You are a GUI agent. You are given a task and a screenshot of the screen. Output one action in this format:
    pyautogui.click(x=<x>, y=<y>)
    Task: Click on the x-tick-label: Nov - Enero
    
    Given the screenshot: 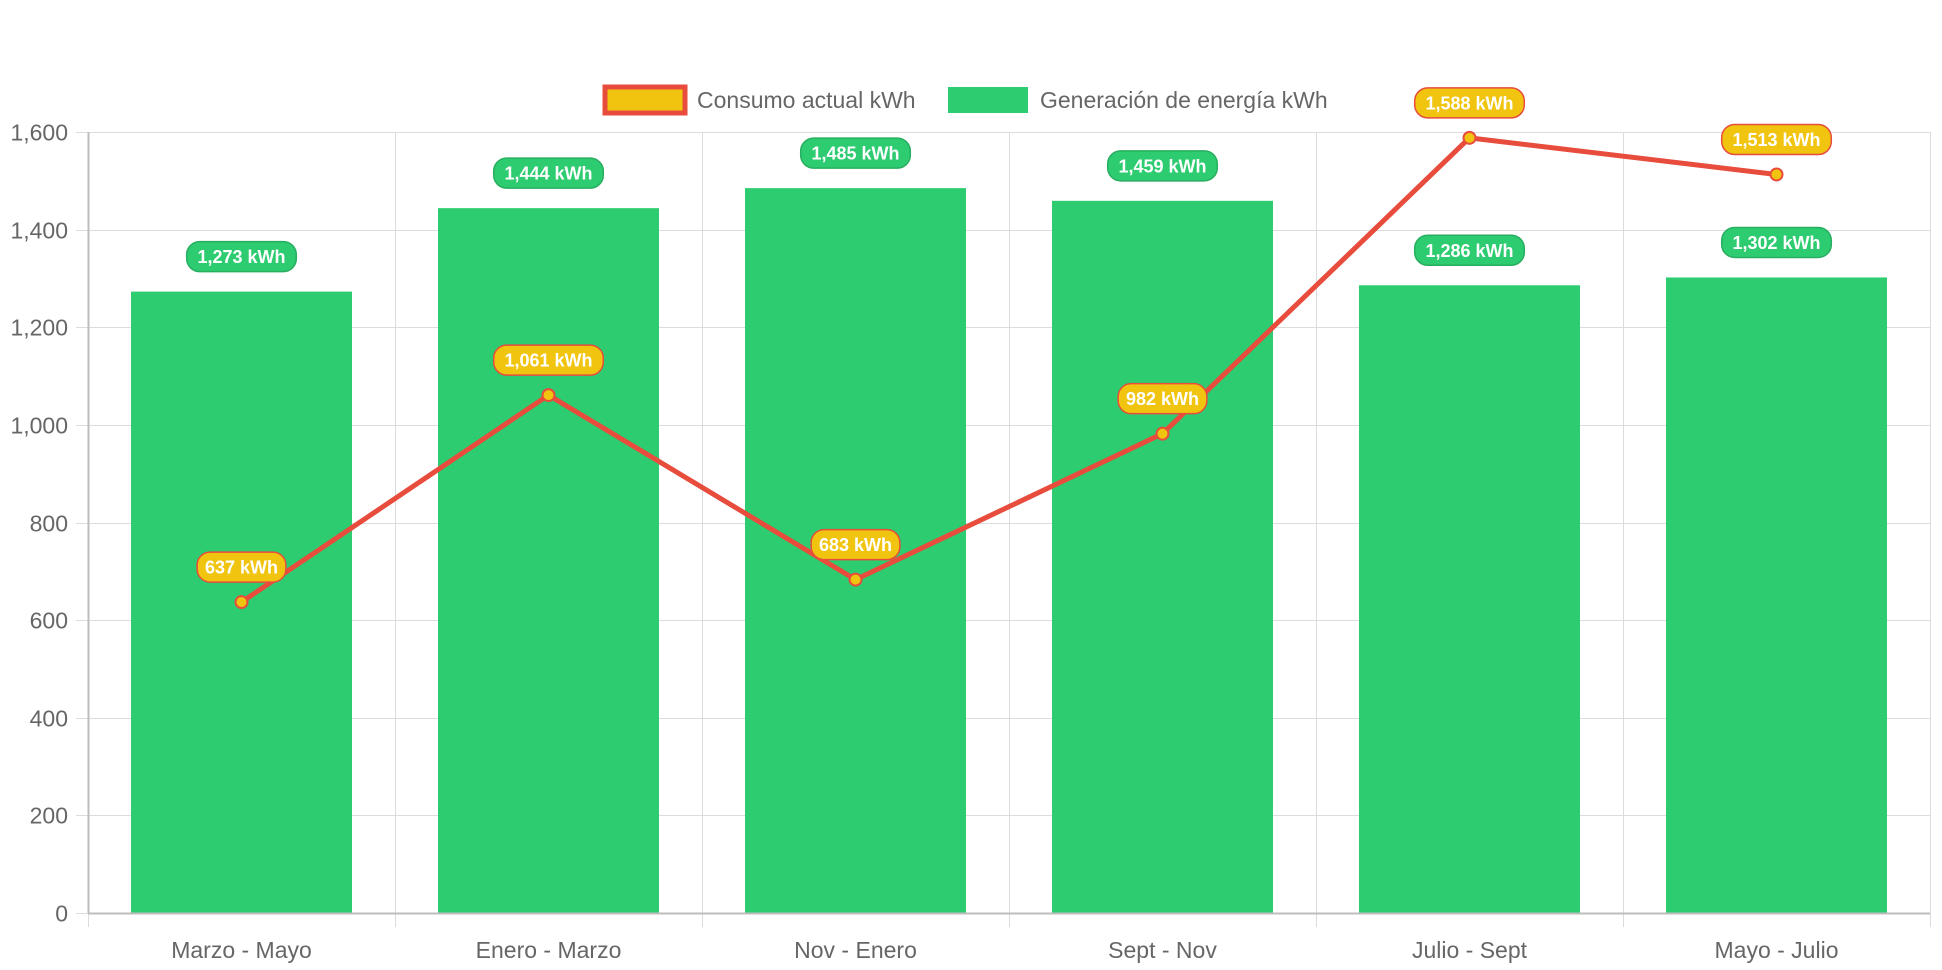 What is the action you would take?
    pyautogui.click(x=855, y=950)
    